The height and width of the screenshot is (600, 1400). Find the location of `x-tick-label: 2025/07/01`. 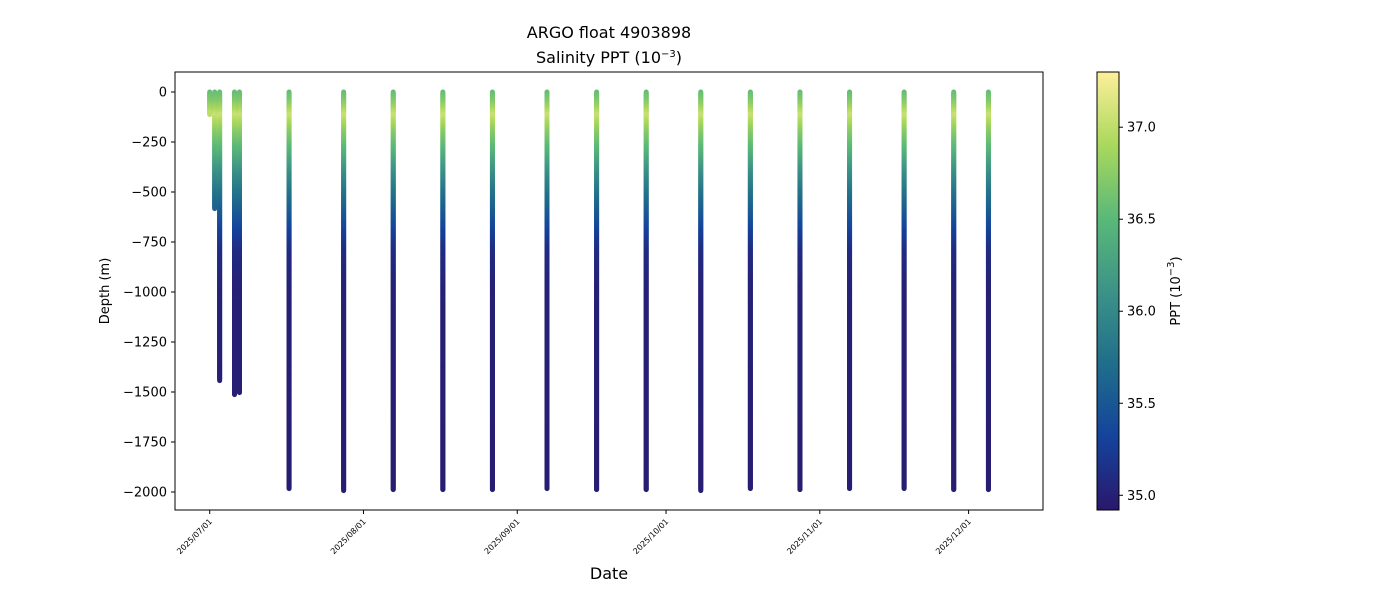

x-tick-label: 2025/07/01 is located at coordinates (194, 536).